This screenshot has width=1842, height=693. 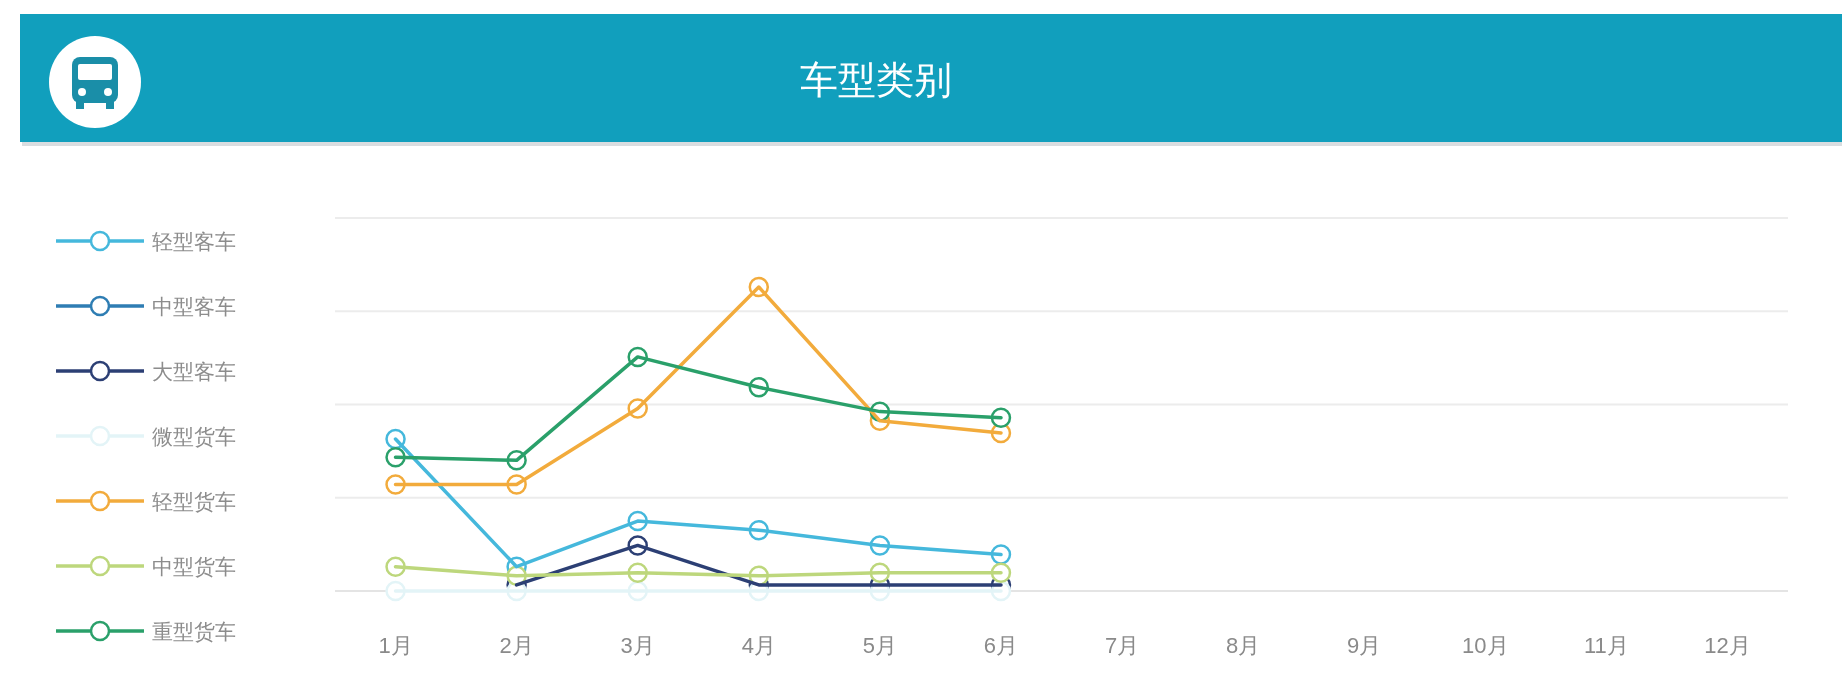 I want to click on x-tick-label: 11月, so click(x=1606, y=645).